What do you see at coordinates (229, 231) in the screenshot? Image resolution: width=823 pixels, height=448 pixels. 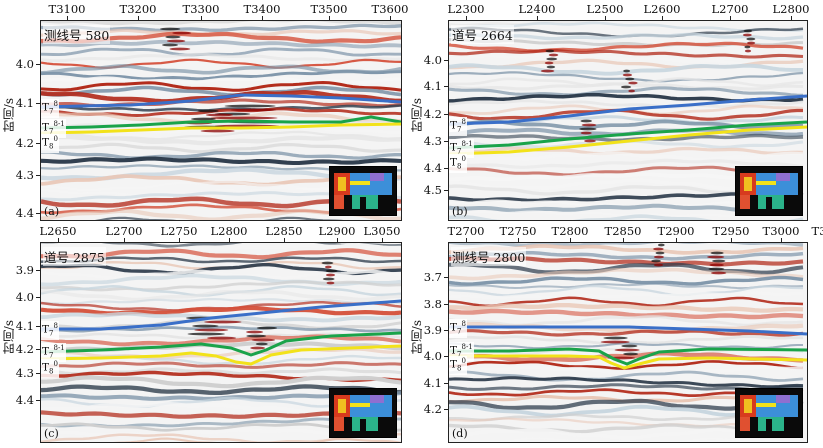 I see `x-tick-label: L2800` at bounding box center [229, 231].